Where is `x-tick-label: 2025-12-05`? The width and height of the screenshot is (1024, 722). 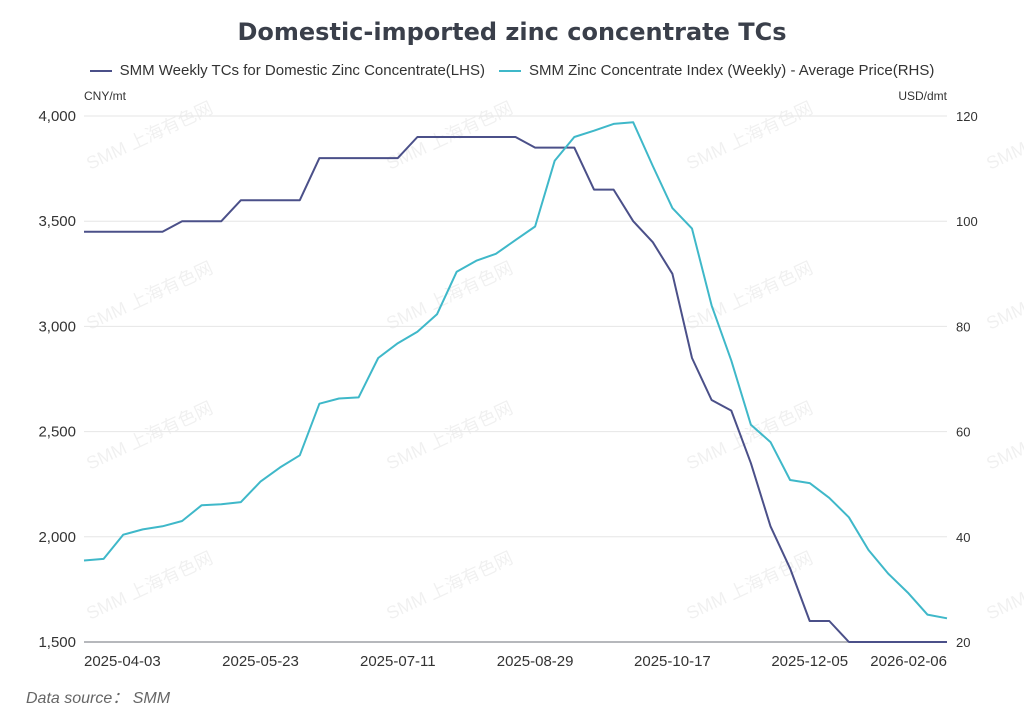
x-tick-label: 2025-12-05 is located at coordinates (809, 661).